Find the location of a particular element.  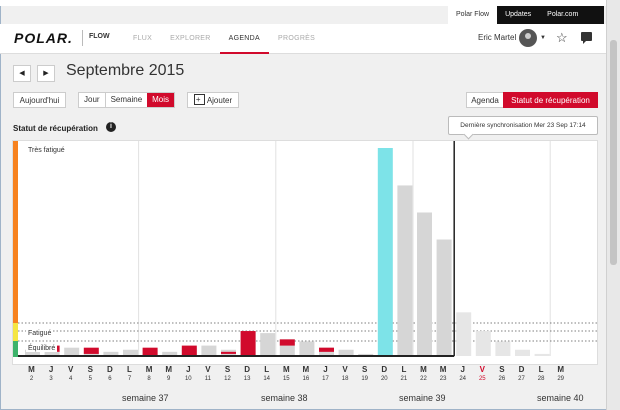

add-button: Ajouter is located at coordinates (213, 100).